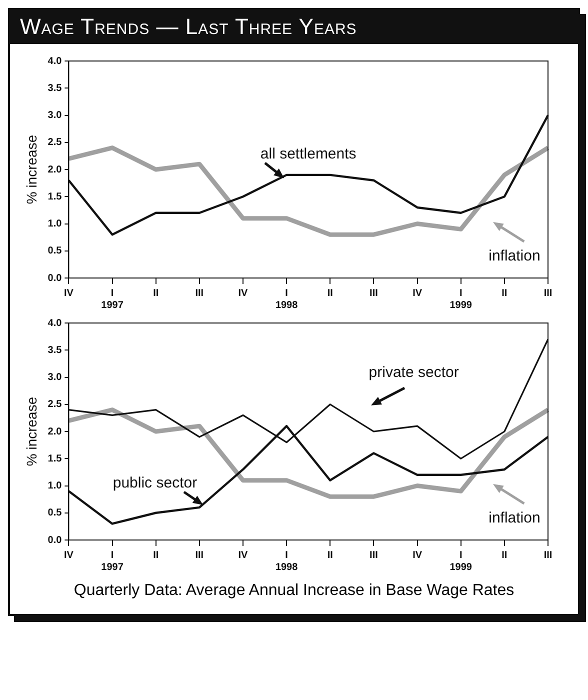 This screenshot has height=700, width=588. What do you see at coordinates (155, 483) in the screenshot?
I see `series-label: public sector` at bounding box center [155, 483].